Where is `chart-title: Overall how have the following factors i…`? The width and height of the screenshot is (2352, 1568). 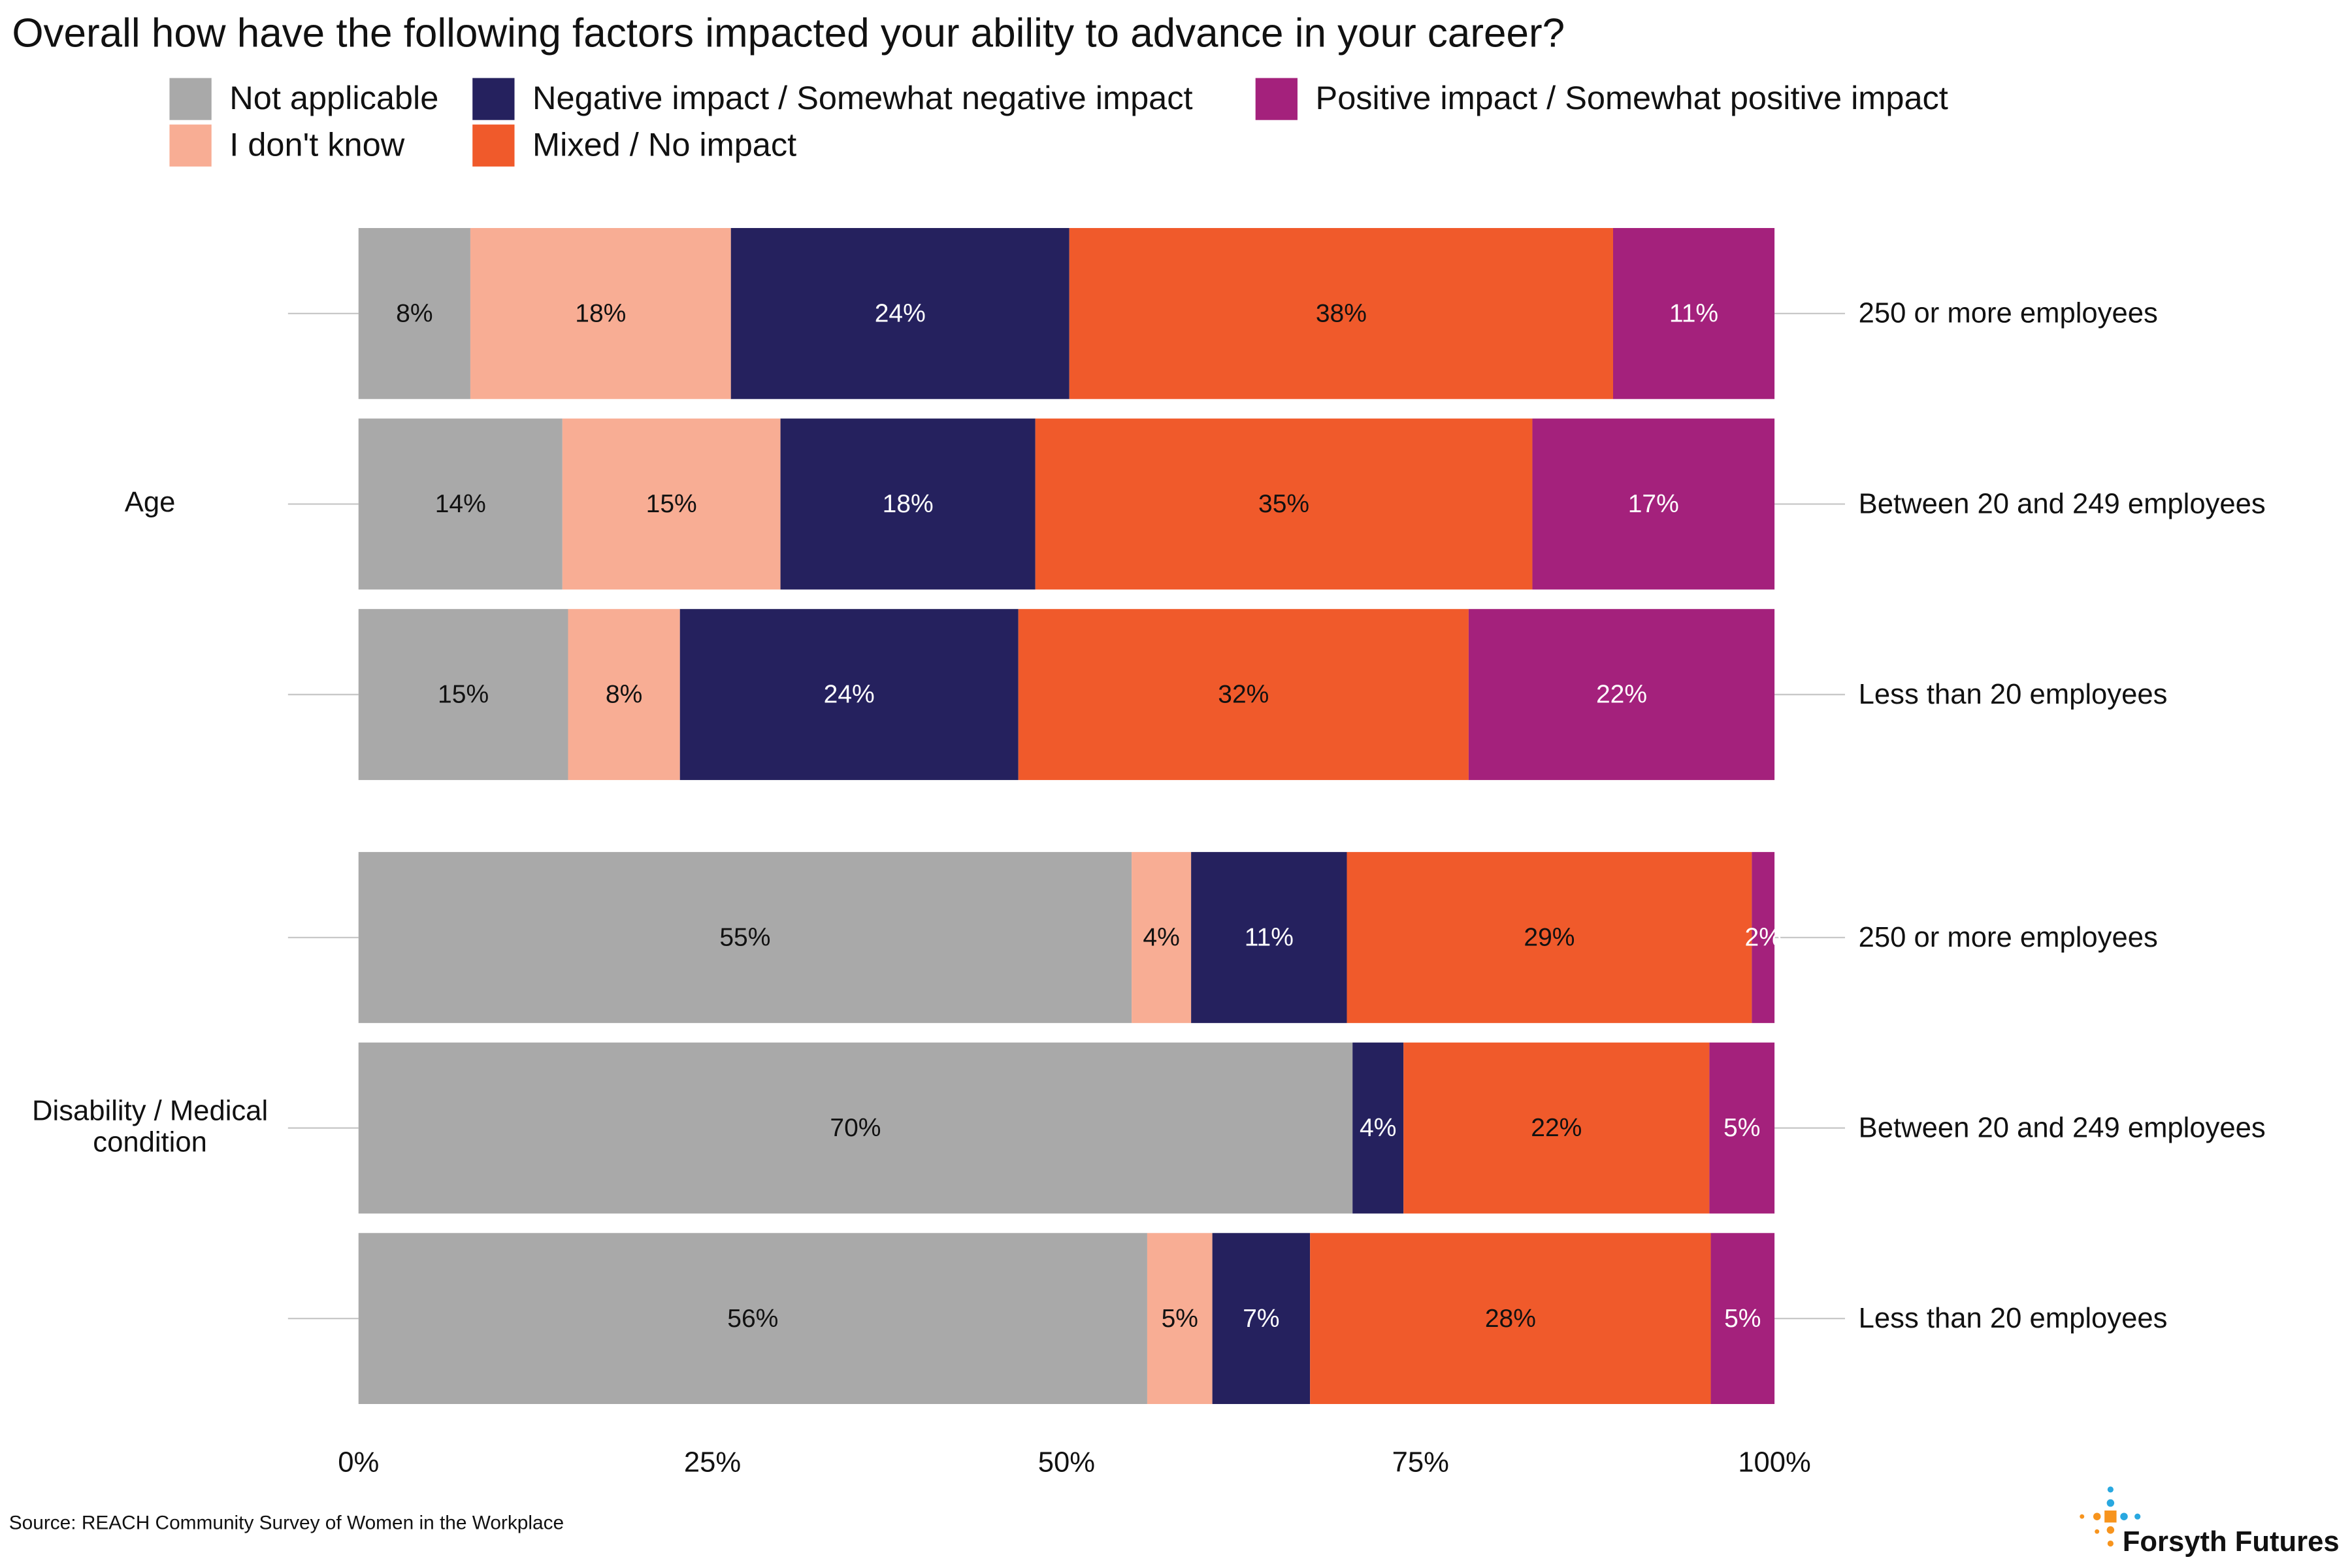 chart-title: Overall how have the following factors i… is located at coordinates (788, 33).